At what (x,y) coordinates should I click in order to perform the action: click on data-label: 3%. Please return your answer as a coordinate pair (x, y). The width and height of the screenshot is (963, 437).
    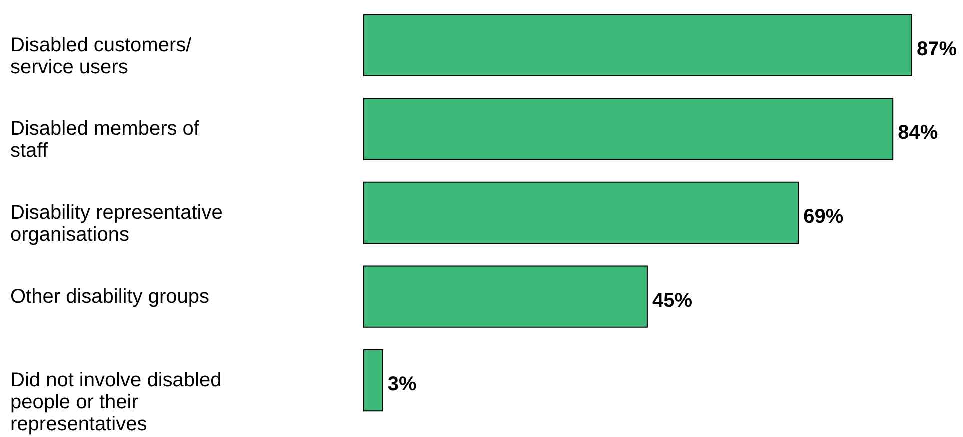
    Looking at the image, I should click on (403, 385).